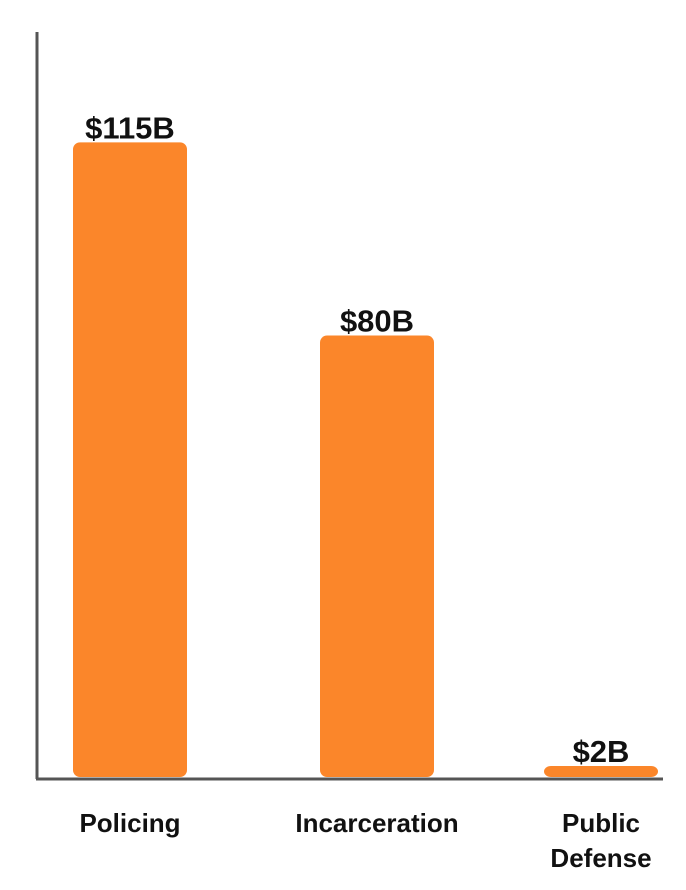 The image size is (686, 890). I want to click on category-label-line: Defense, so click(600, 858).